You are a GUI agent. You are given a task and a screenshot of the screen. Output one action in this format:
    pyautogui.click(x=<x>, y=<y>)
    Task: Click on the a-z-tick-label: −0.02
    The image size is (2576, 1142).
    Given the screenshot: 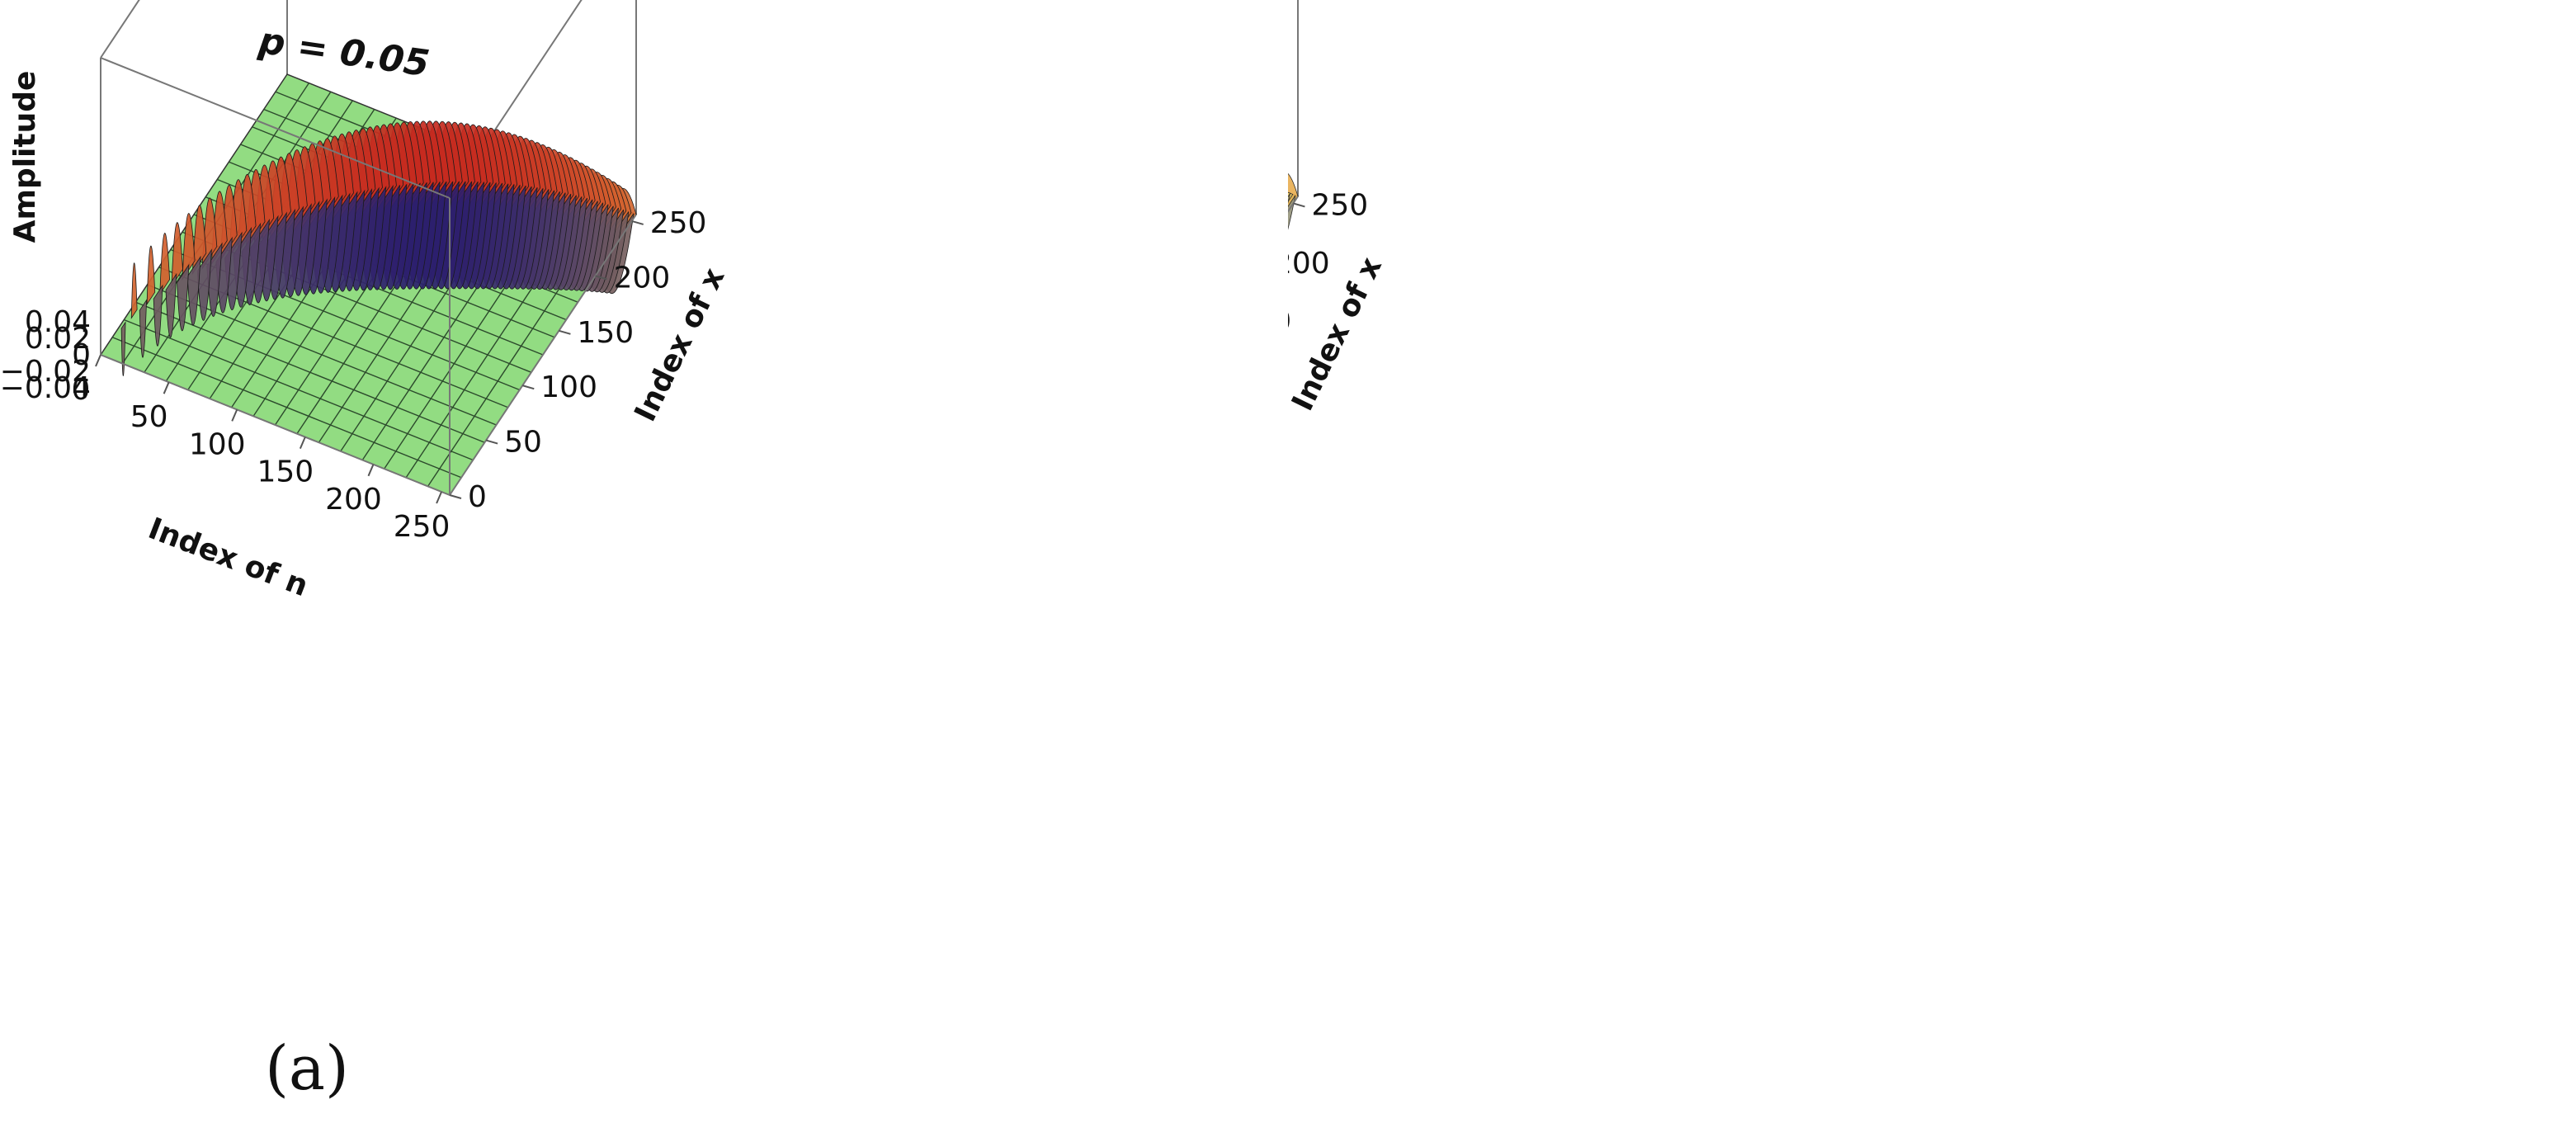 What is the action you would take?
    pyautogui.click(x=45, y=372)
    